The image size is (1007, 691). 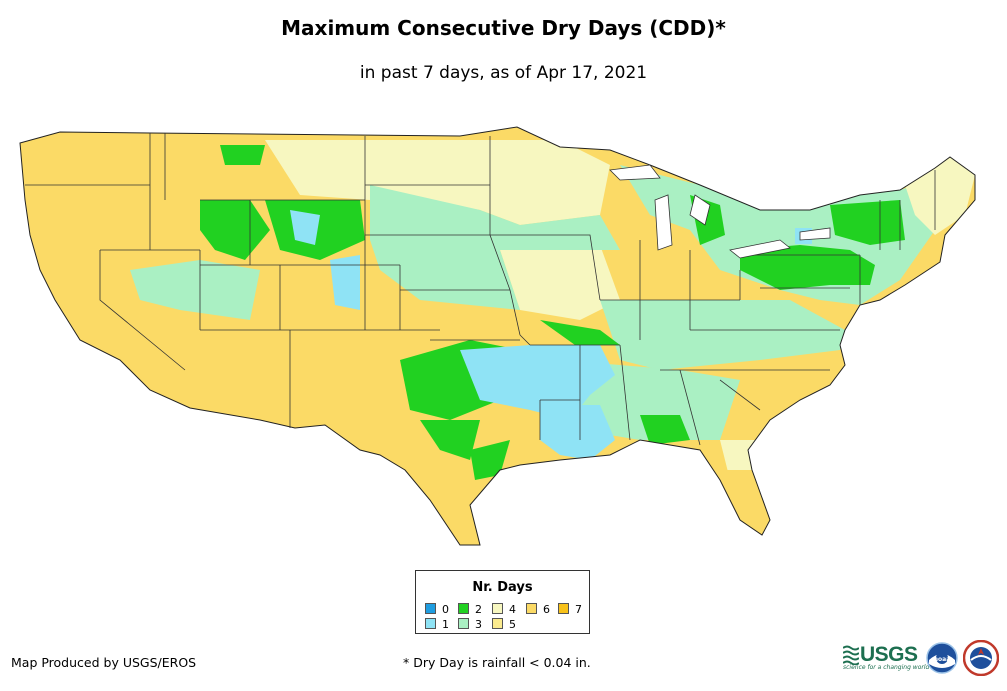 I want to click on noaa-logo: noaa, so click(x=942, y=658).